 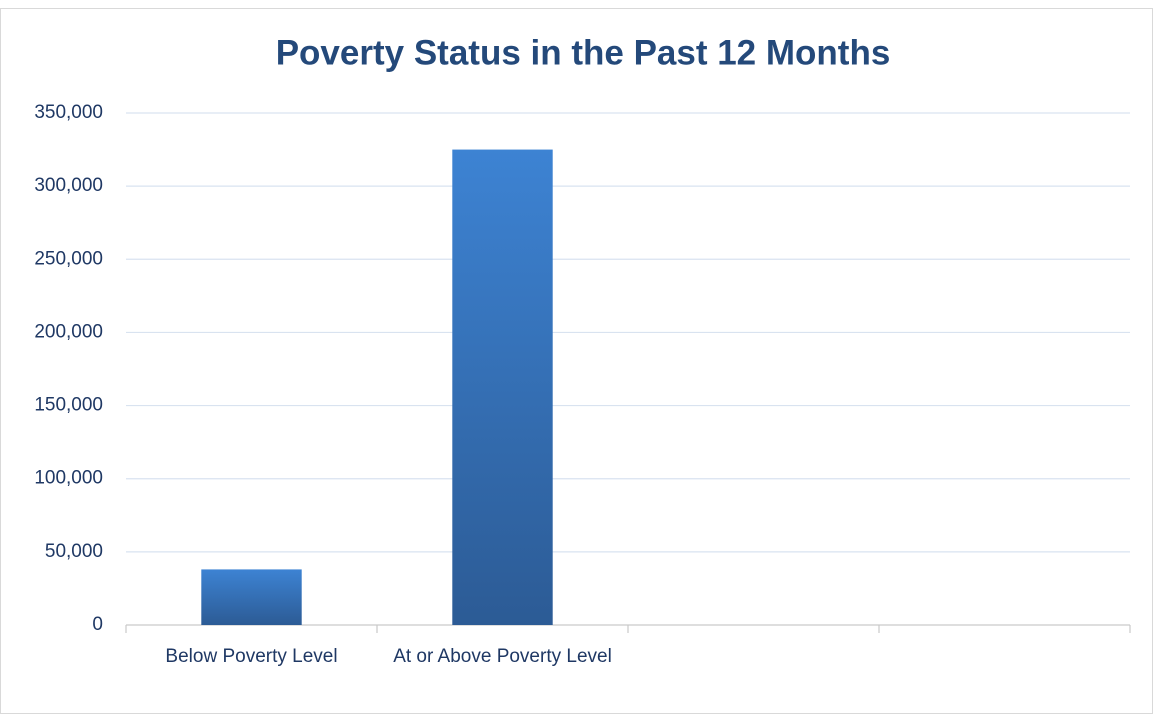 What do you see at coordinates (68, 112) in the screenshot?
I see `y-tick-label: 350,000` at bounding box center [68, 112].